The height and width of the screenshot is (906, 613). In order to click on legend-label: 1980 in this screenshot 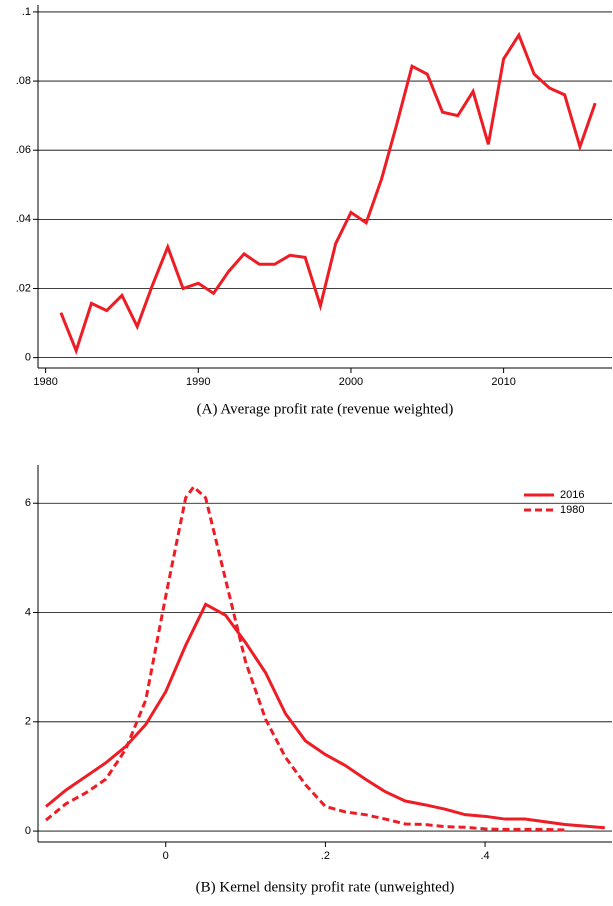, I will do `click(572, 510)`.